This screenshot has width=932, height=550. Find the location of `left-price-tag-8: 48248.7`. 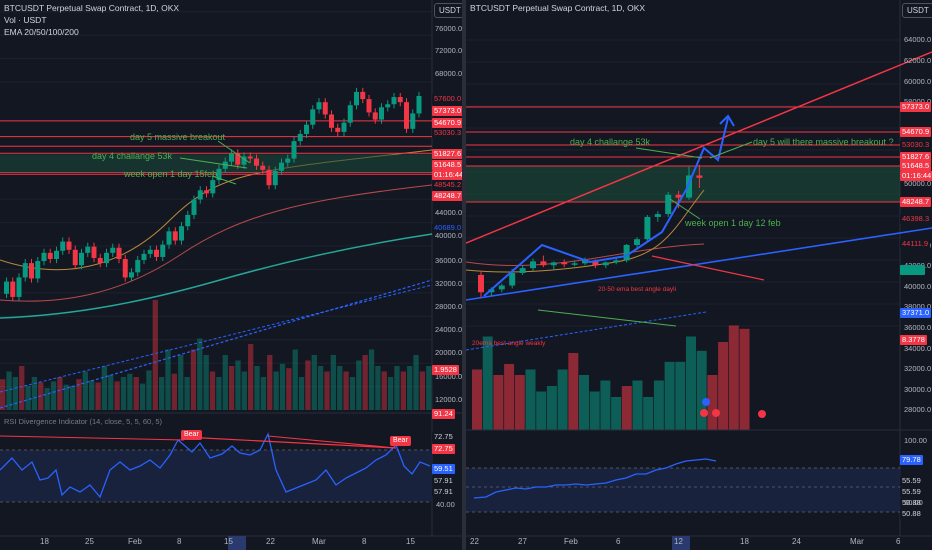

left-price-tag-8: 48248.7 is located at coordinates (448, 196).